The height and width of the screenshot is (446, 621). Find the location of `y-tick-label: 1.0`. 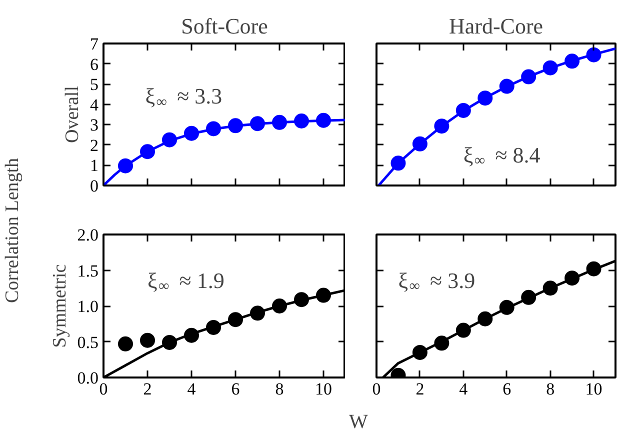

y-tick-label: 1.0 is located at coordinates (87, 306).